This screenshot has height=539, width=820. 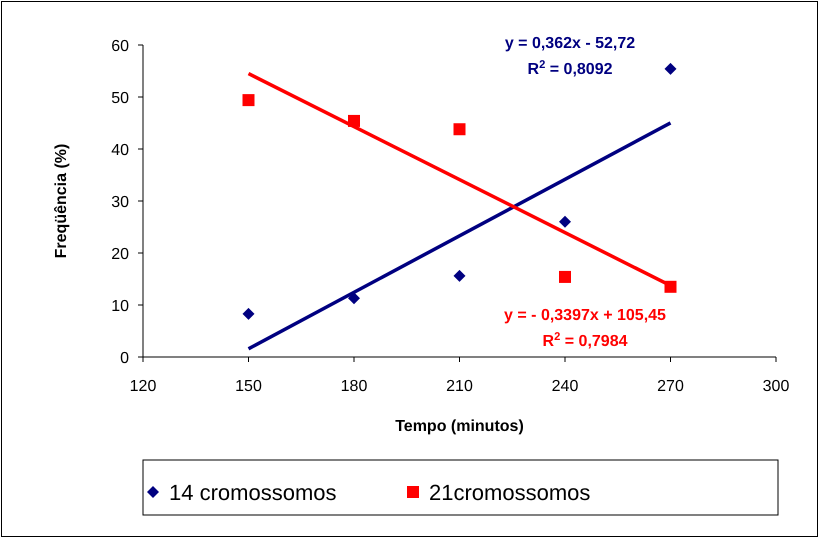 What do you see at coordinates (570, 43) in the screenshot?
I see `annotation: y = 0,362x - 52,72` at bounding box center [570, 43].